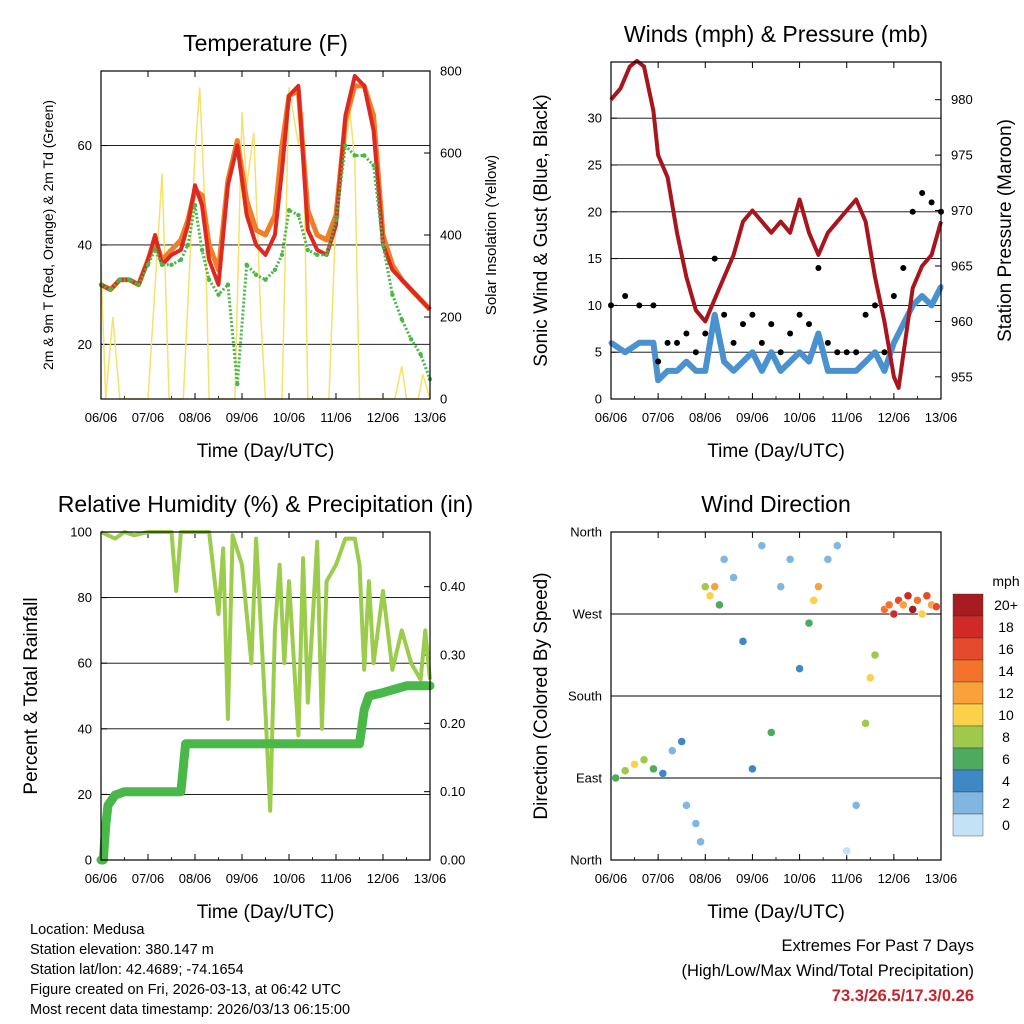 Image resolution: width=1024 pixels, height=1024 pixels. I want to click on temperature-solar-line, so click(265, 243).